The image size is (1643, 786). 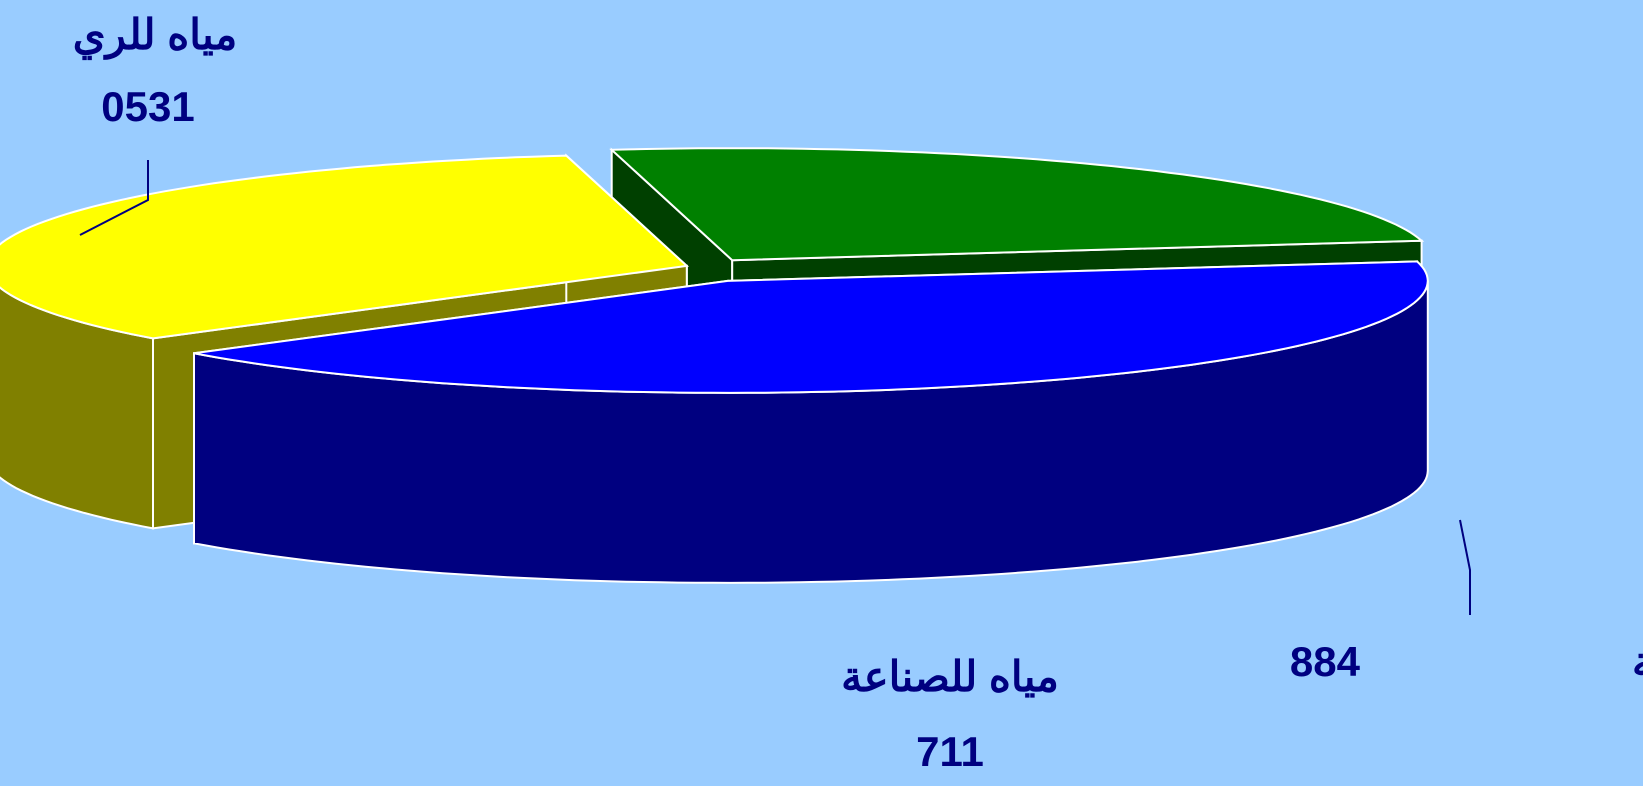 What do you see at coordinates (155, 35) in the screenshot?
I see `slice-name: مياه للري` at bounding box center [155, 35].